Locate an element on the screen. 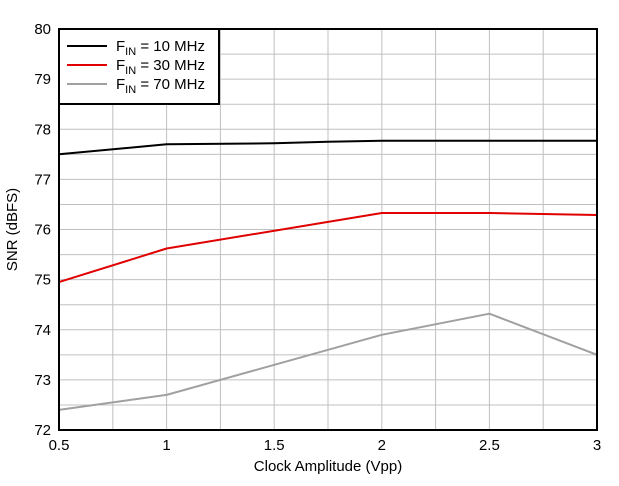 The width and height of the screenshot is (619, 486). y-tick-label: 78 is located at coordinates (42, 129).